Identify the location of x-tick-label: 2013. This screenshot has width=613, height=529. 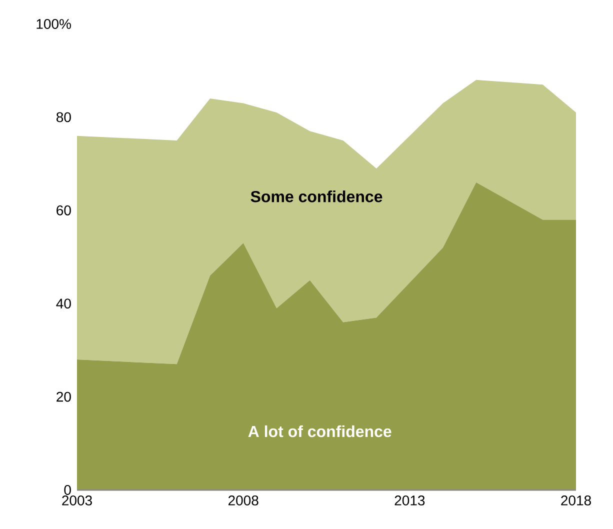
(409, 501).